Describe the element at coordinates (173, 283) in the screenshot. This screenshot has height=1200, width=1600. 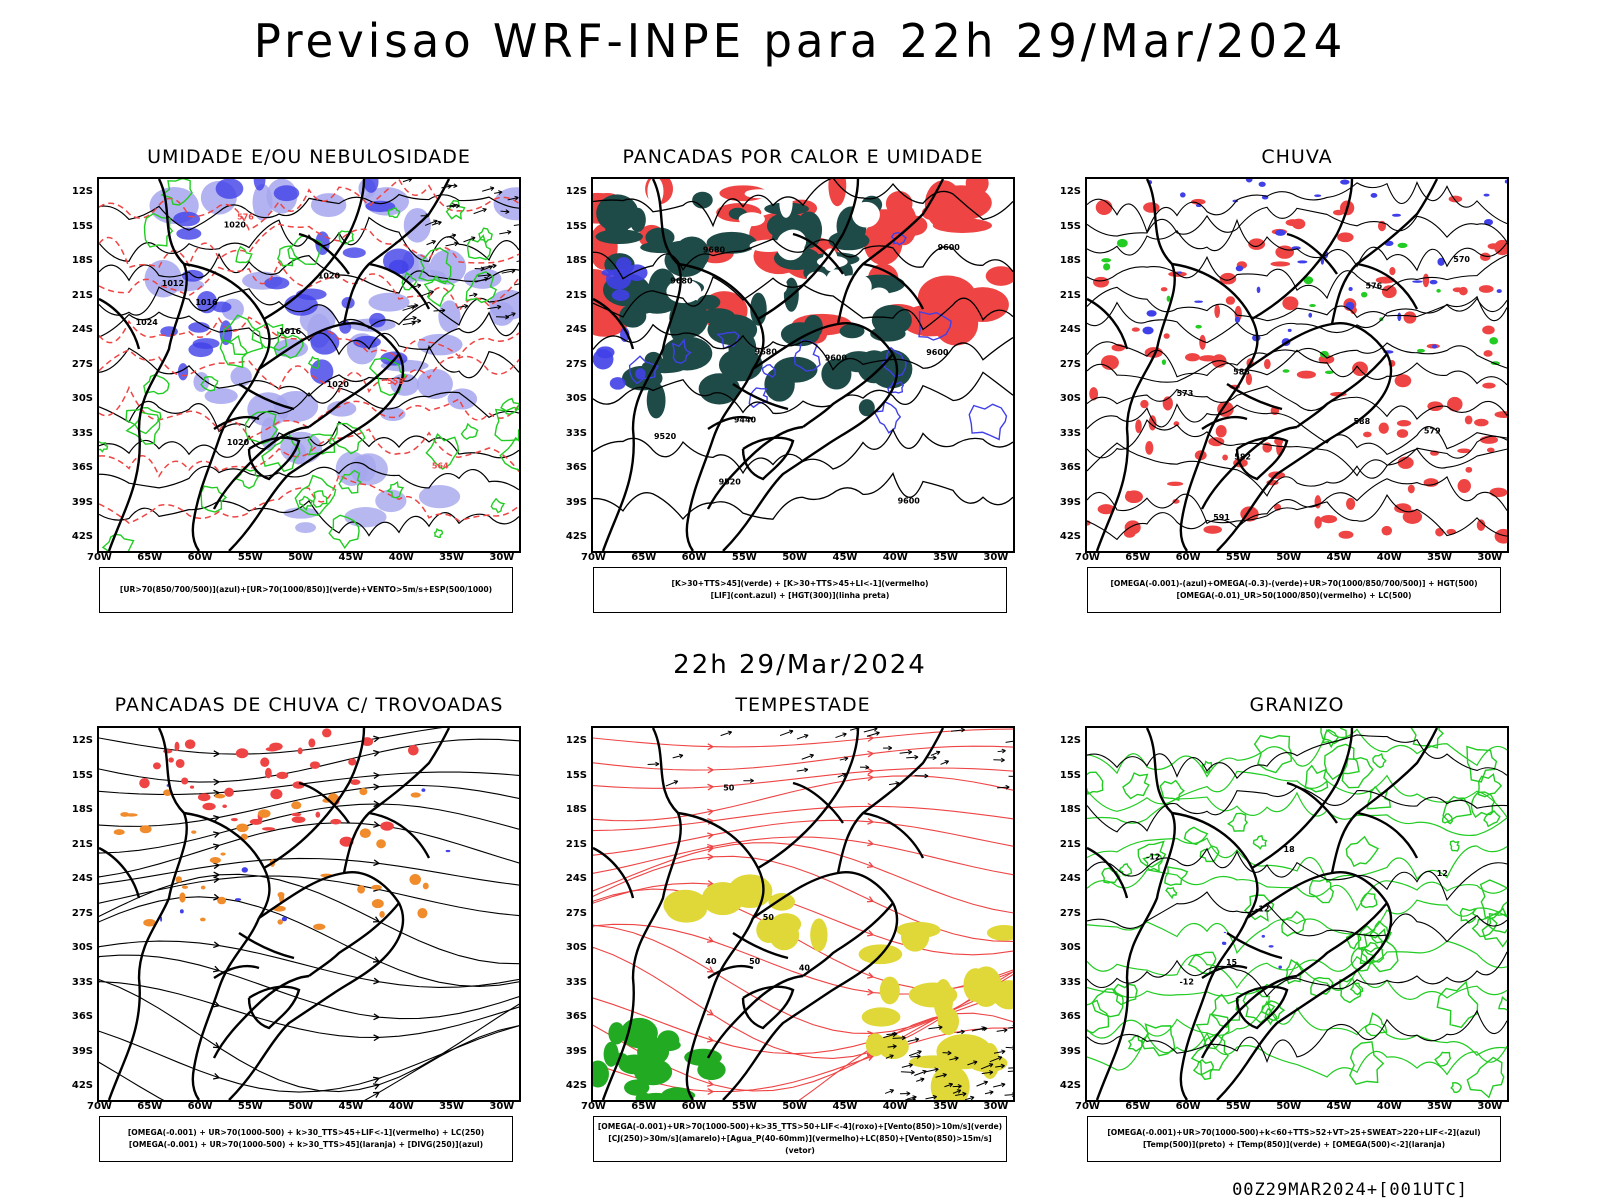
I see `contour-value-label: 1012` at that location.